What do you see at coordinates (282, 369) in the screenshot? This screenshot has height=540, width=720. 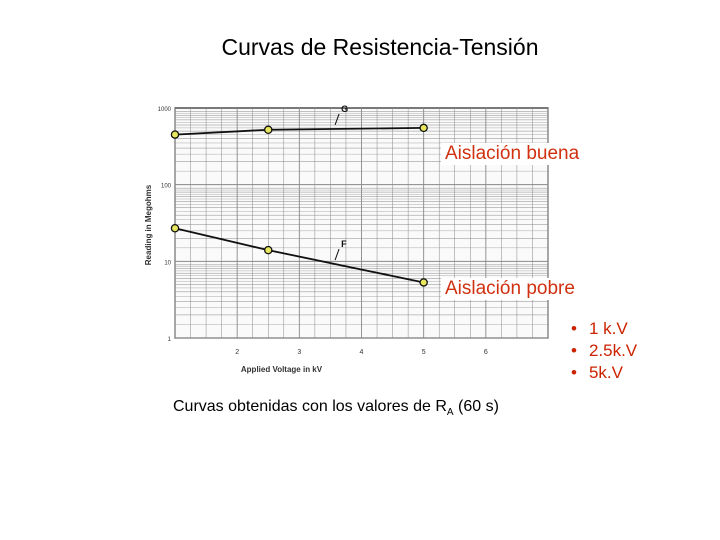 I see `x-axis-label: Applied Voltage in kV` at bounding box center [282, 369].